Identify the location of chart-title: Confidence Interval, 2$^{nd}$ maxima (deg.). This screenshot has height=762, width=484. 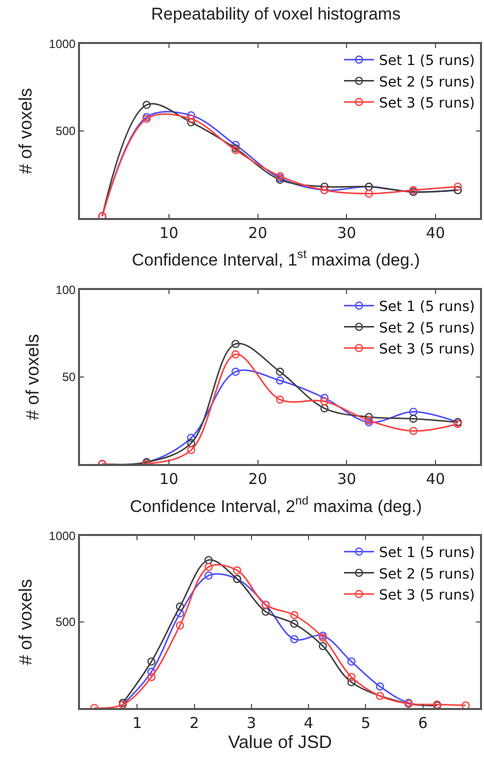
(276, 505).